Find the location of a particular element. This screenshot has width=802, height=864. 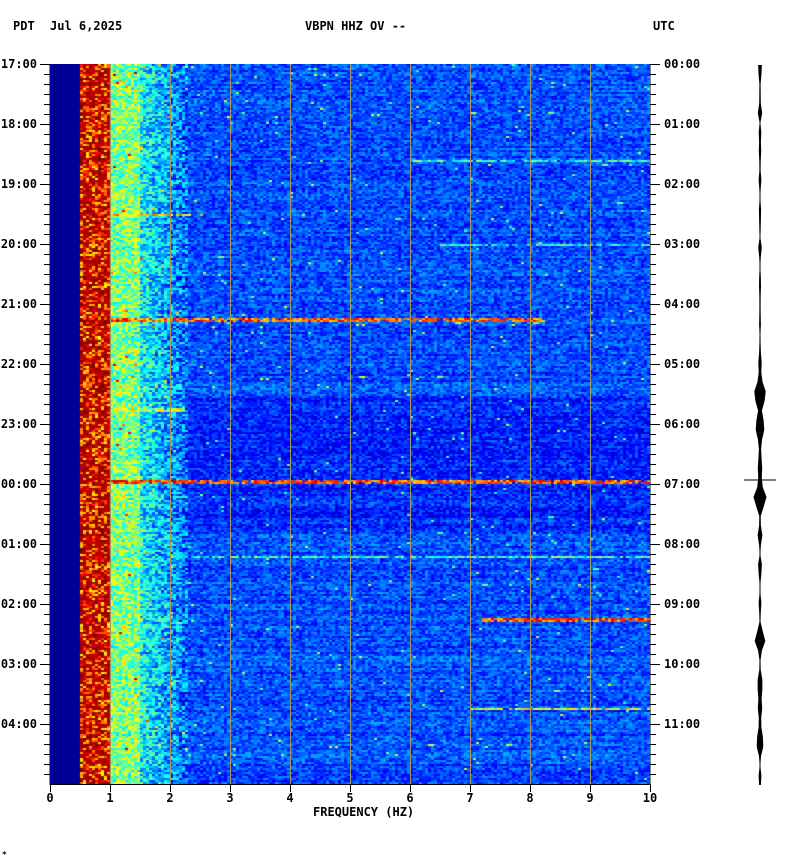

y-tick-label-right: 11:00 is located at coordinates (682, 724).